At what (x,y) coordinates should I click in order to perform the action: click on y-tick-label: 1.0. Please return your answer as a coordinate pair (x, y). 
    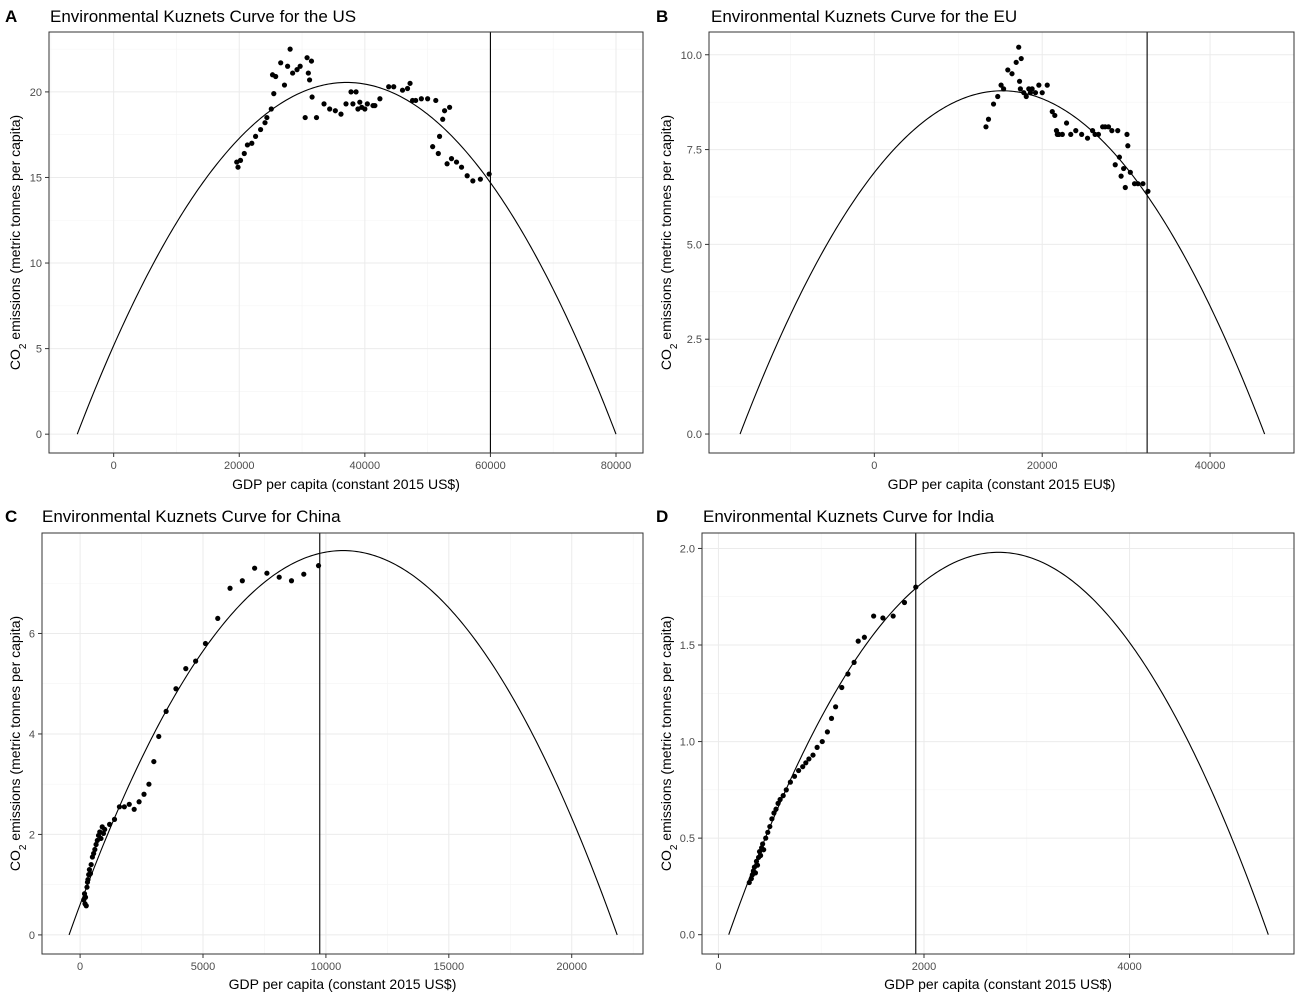
    Looking at the image, I should click on (687, 743).